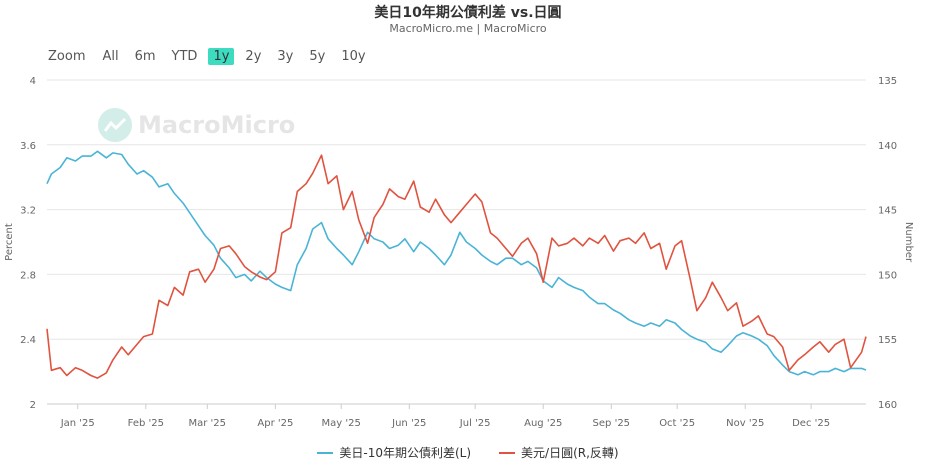 The image size is (936, 471). Describe the element at coordinates (887, 405) in the screenshot. I see `y-right-tick-label: 160` at that location.